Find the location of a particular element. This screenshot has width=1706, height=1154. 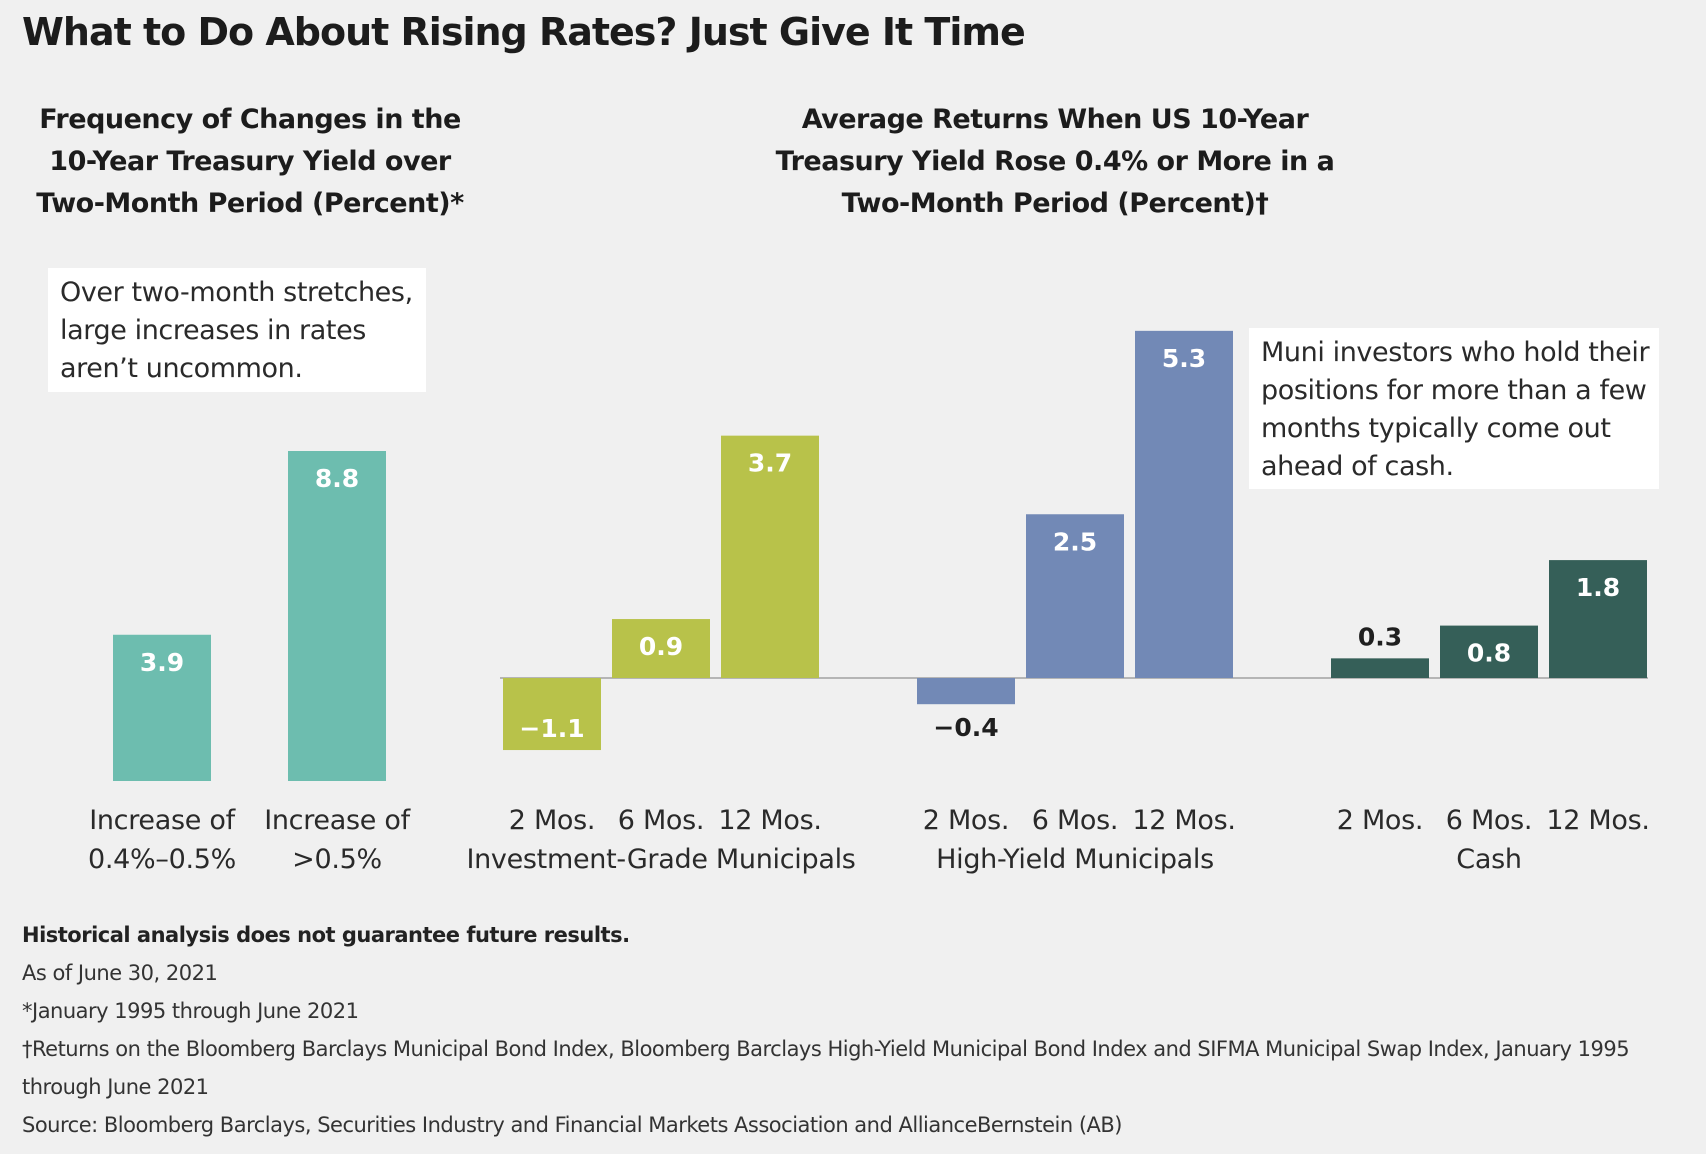

callout-line: Muni investors who hold their is located at coordinates (1455, 352).